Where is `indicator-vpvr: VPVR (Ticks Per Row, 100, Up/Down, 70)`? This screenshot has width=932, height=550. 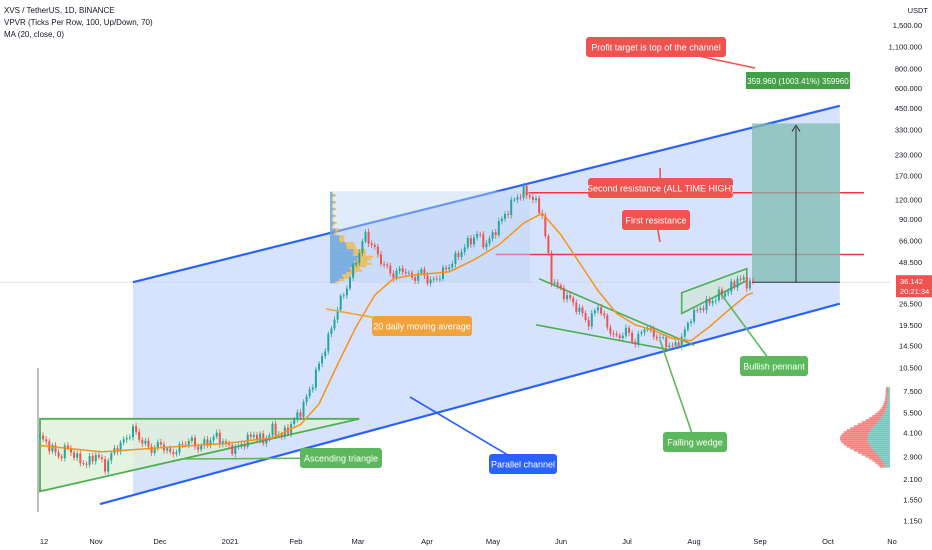 indicator-vpvr: VPVR (Ticks Per Row, 100, Up/Down, 70) is located at coordinates (78, 22).